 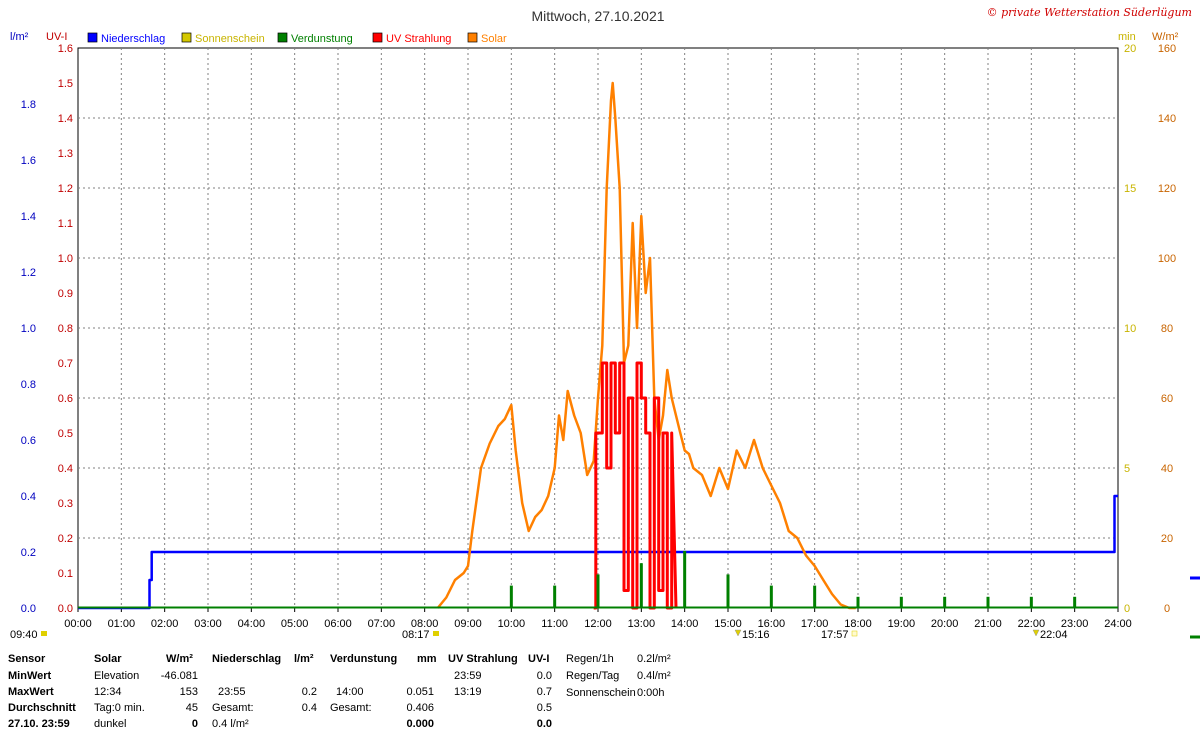 What do you see at coordinates (108, 659) in the screenshot?
I see `stats-header-solar: Solar` at bounding box center [108, 659].